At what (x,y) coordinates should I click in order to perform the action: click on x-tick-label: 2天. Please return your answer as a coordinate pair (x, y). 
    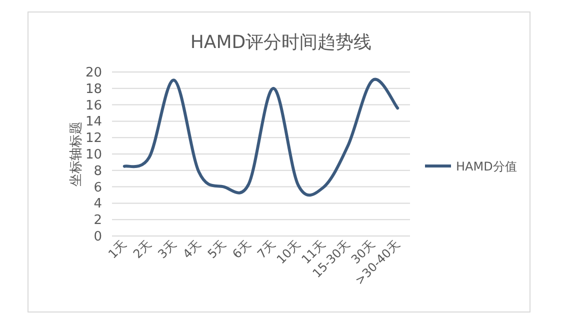
    Looking at the image, I should click on (142, 249).